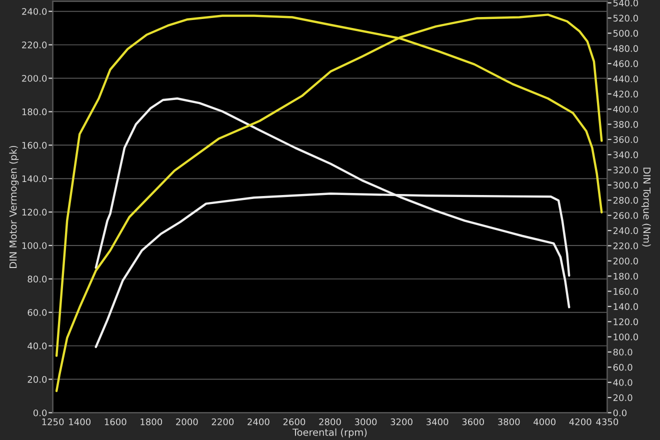 This screenshot has height=440, width=660. What do you see at coordinates (625, 78) in the screenshot?
I see `y2-tick-label: 440.0` at bounding box center [625, 78].